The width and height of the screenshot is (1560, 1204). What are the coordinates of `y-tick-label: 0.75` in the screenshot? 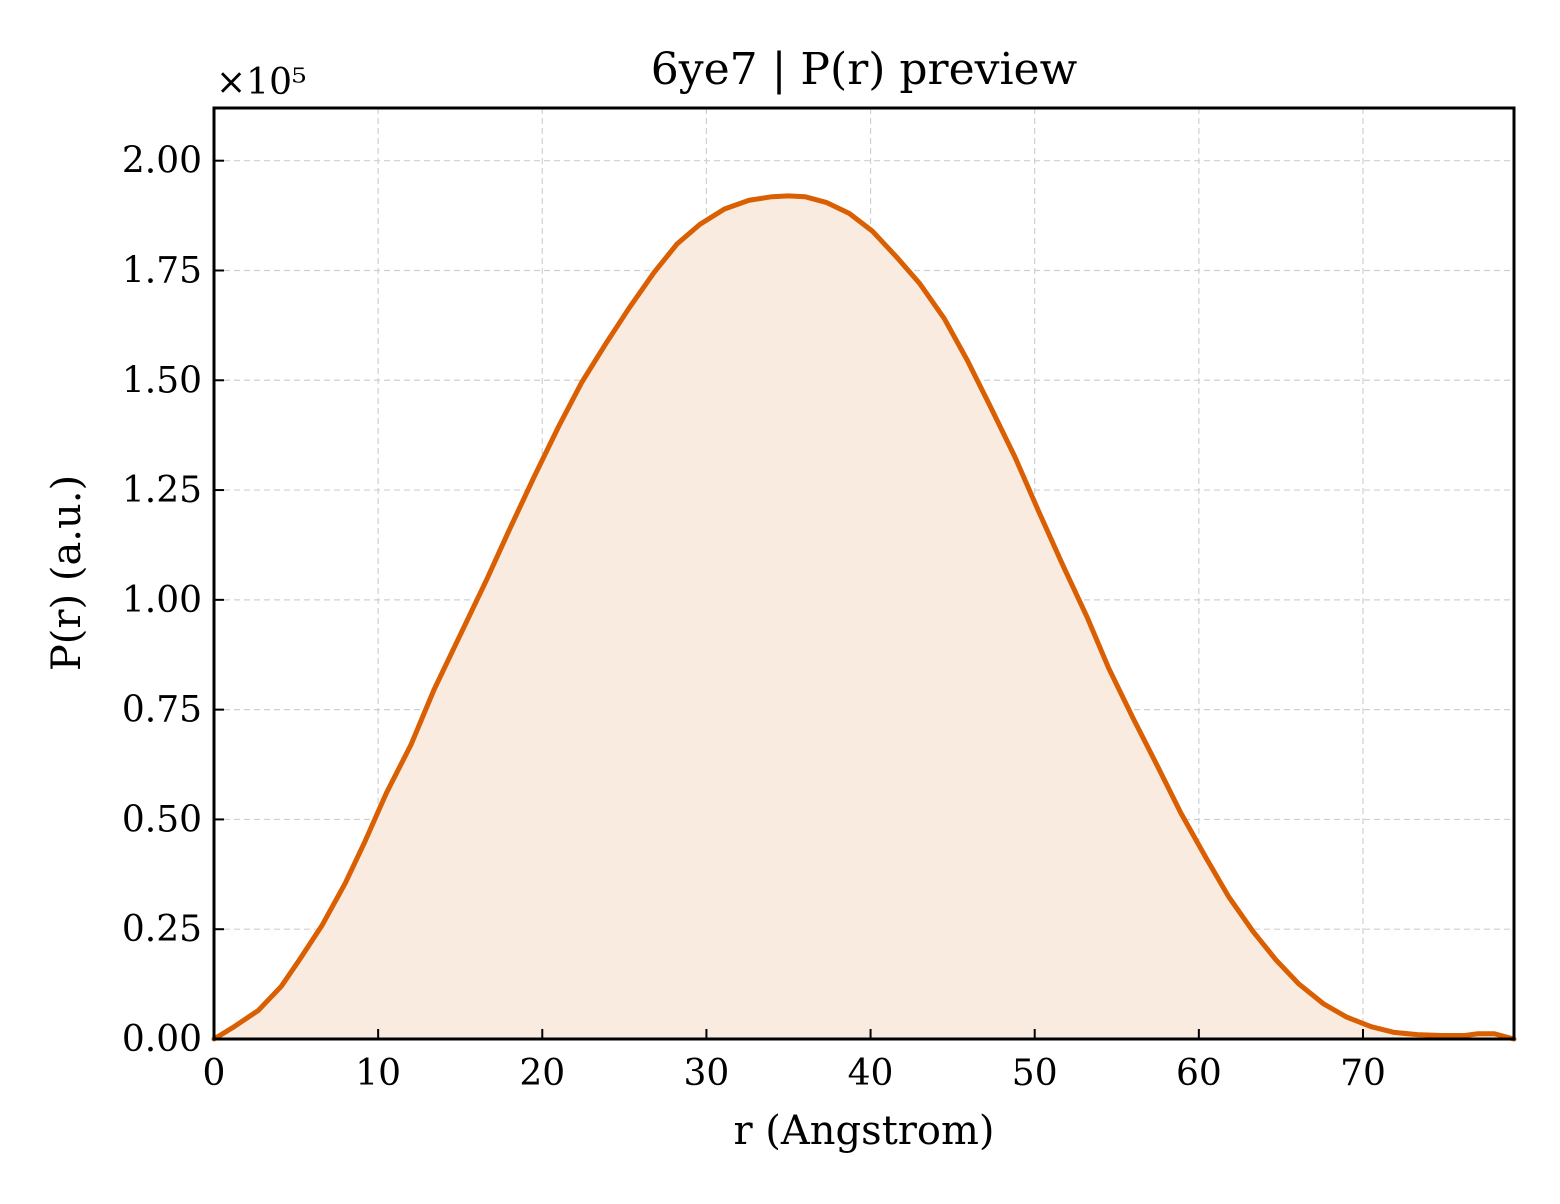 It's located at (162, 710).